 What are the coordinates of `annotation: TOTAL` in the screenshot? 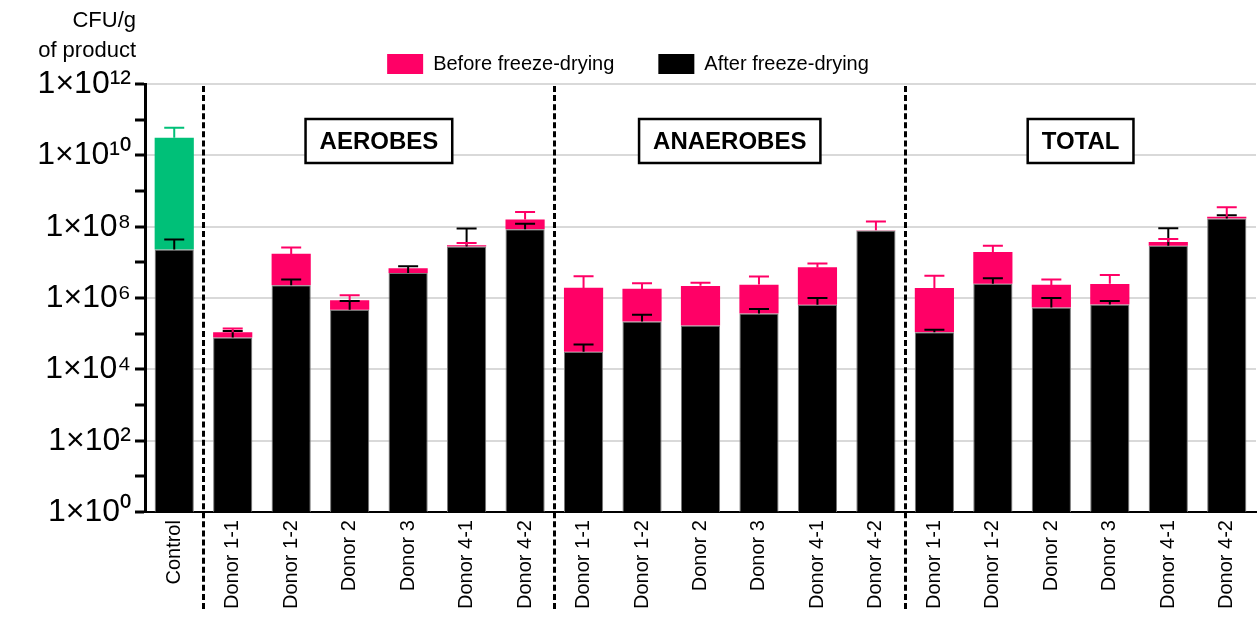 It's located at (1080, 140).